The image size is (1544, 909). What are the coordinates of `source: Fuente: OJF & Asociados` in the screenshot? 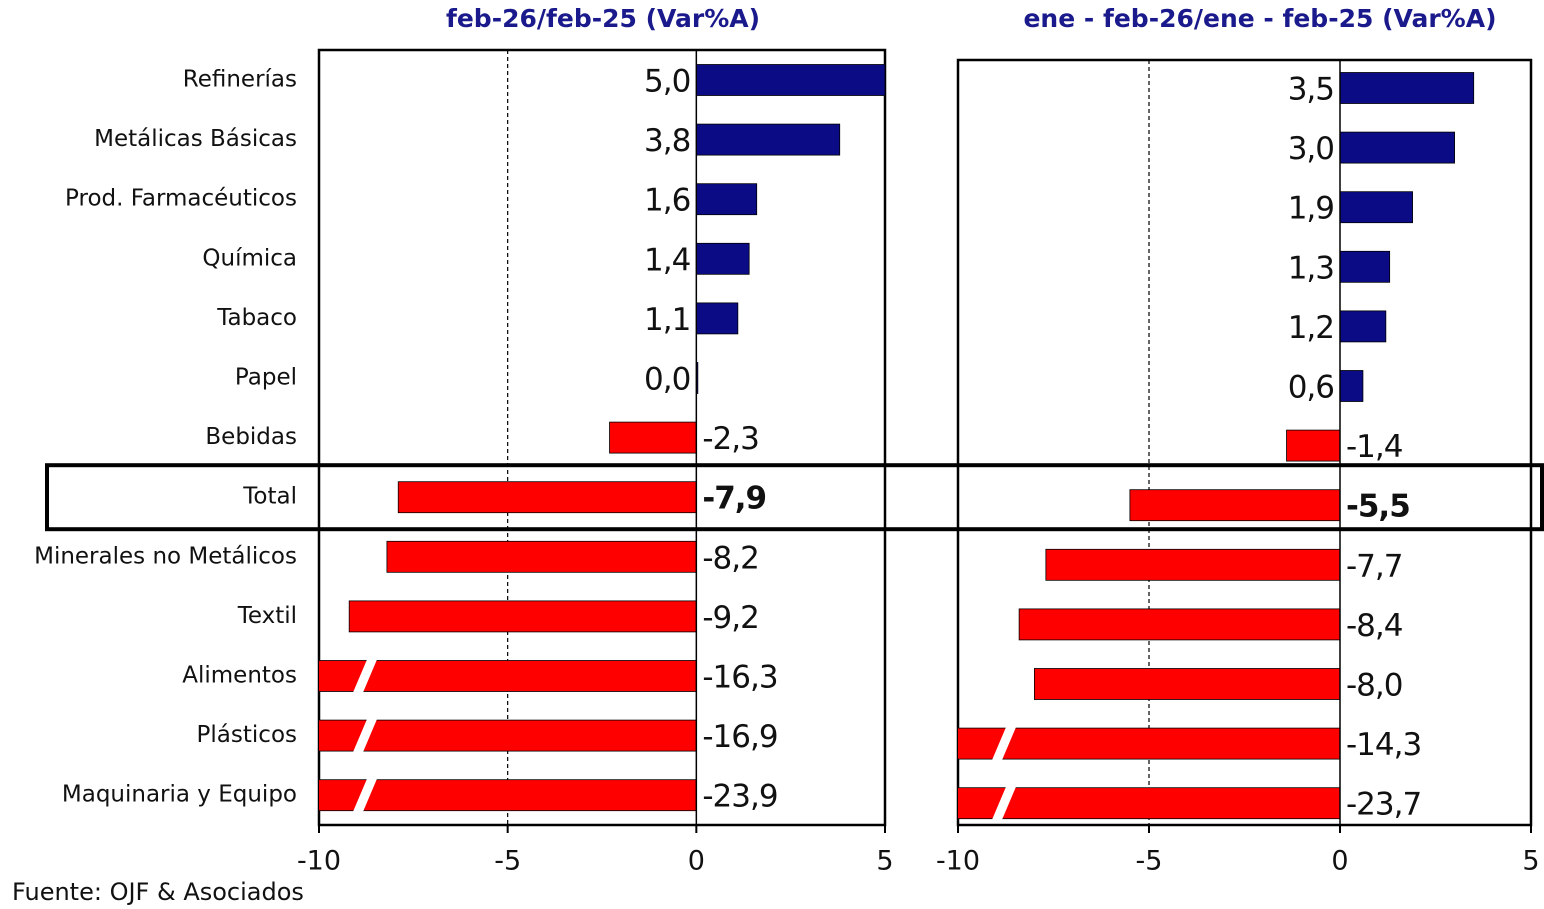 It's located at (158, 892).